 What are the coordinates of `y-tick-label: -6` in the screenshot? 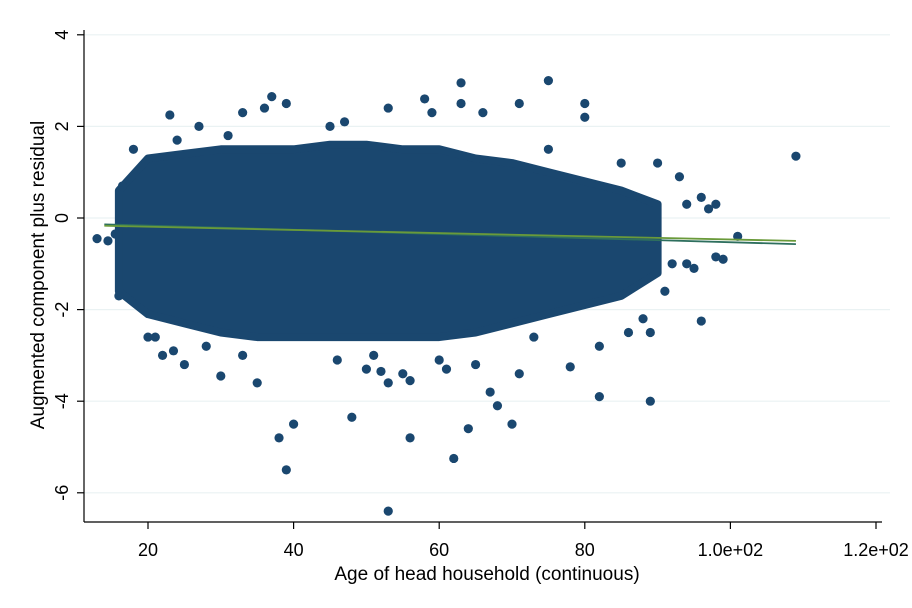 It's located at (62, 493).